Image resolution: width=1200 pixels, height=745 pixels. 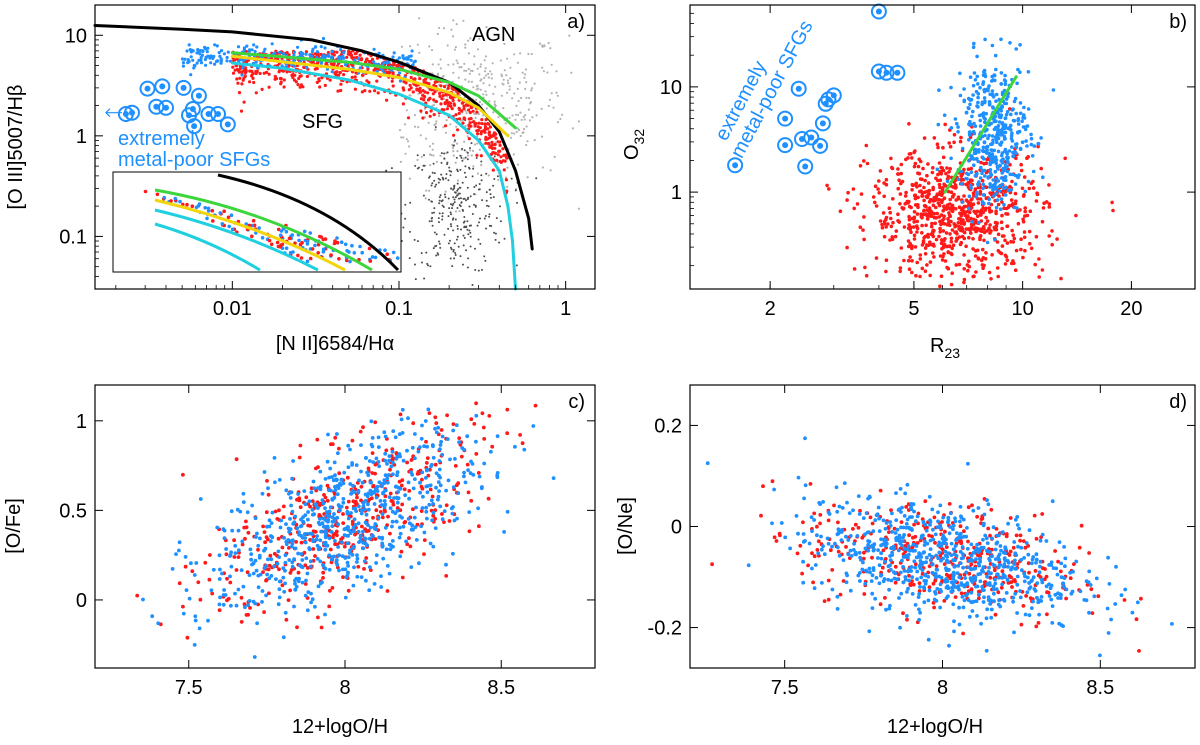 I want to click on panel-a-xtick-label: 0.01, so click(x=232, y=309).